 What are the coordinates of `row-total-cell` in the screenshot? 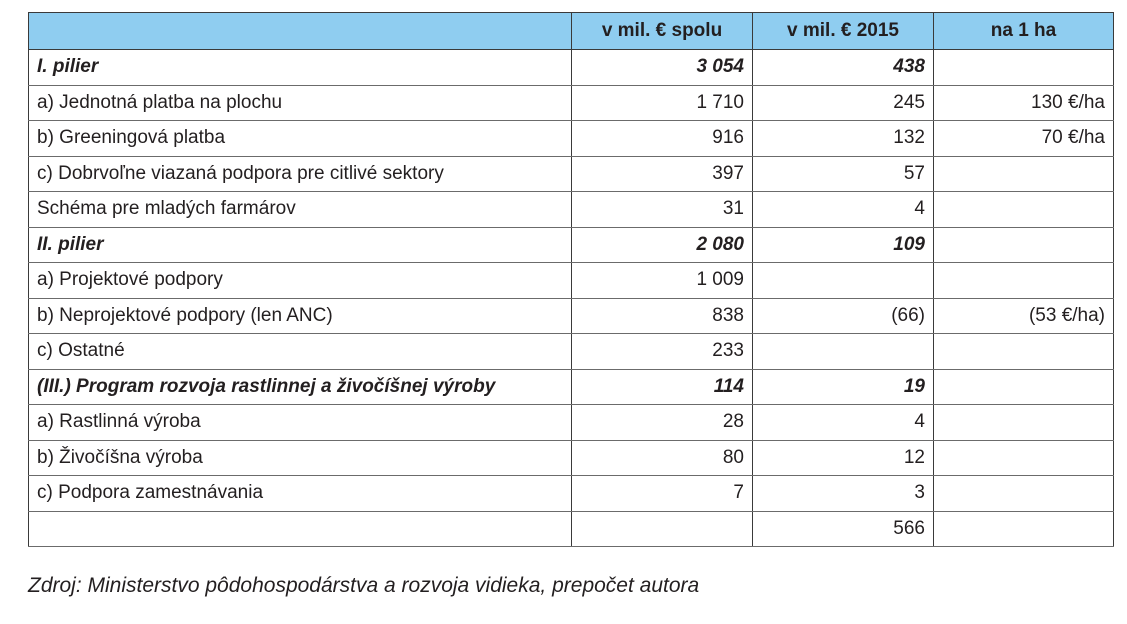 It's located at (662, 528).